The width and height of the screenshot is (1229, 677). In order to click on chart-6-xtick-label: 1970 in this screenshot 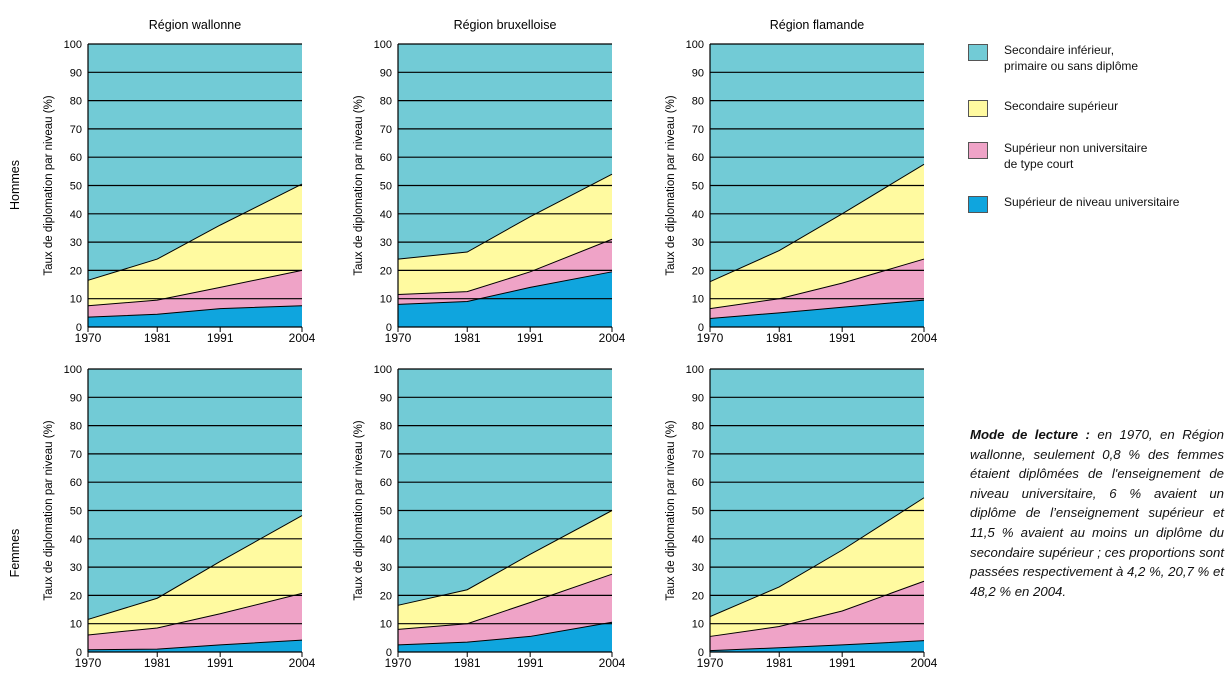, I will do `click(710, 663)`.